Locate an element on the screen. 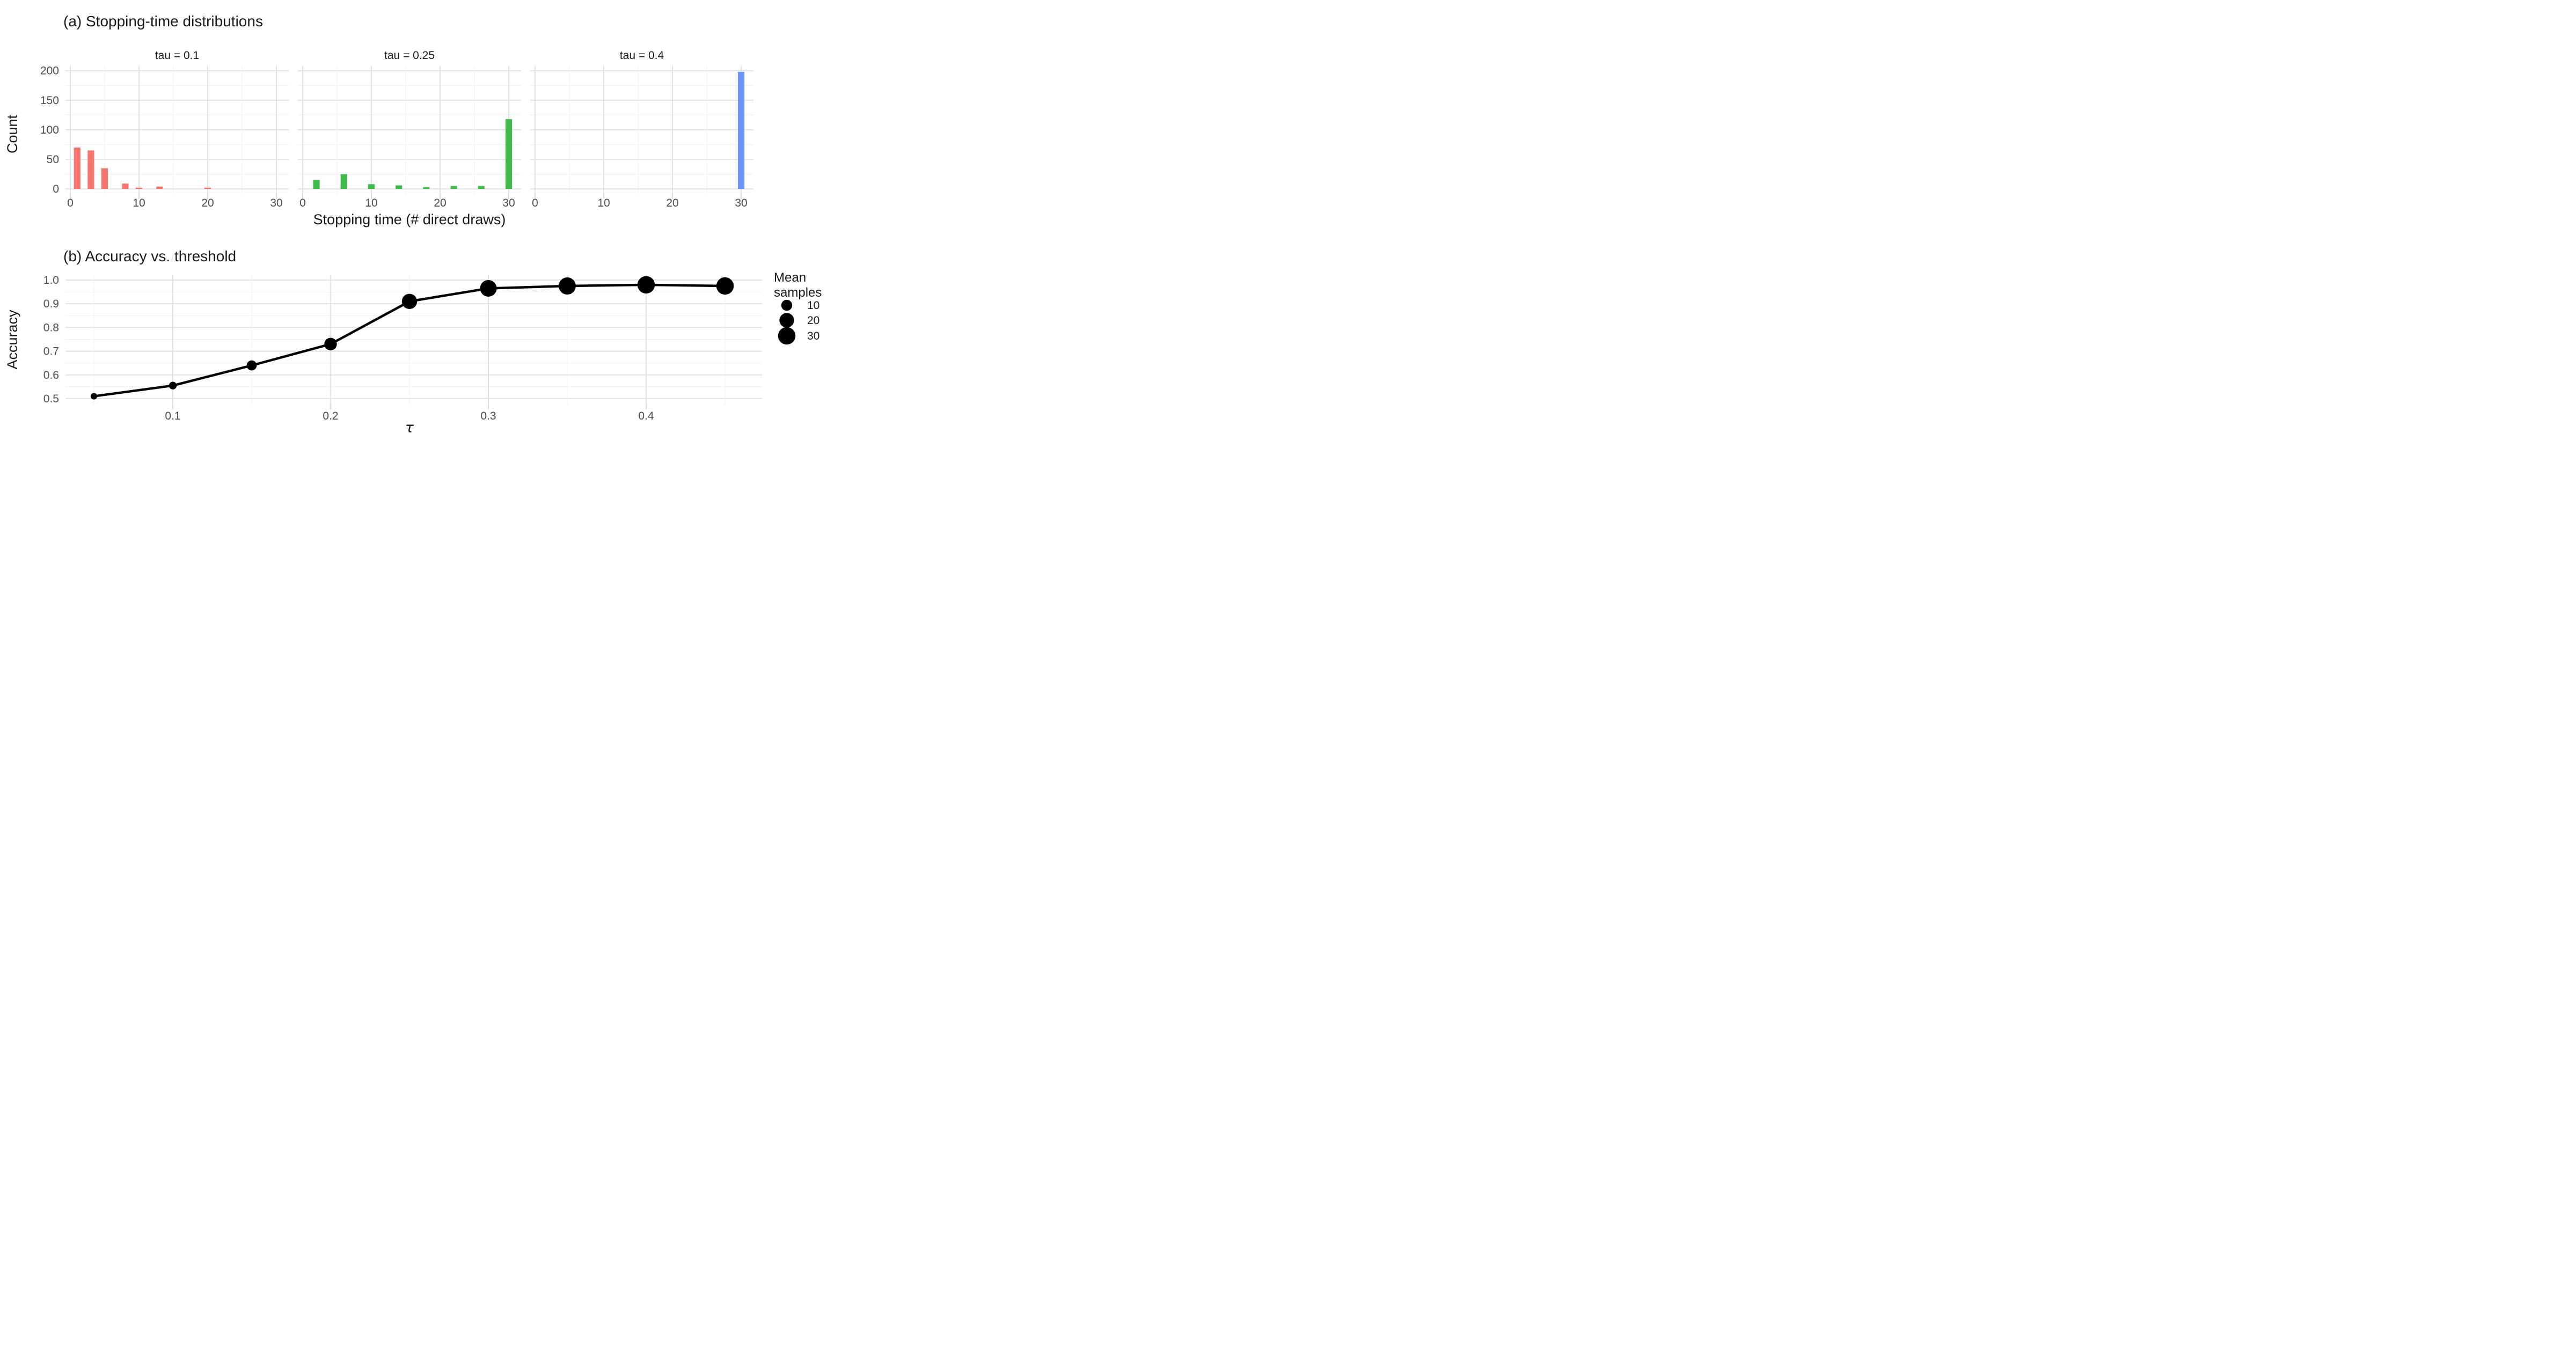  y-tick-label: 100 is located at coordinates (49, 130).